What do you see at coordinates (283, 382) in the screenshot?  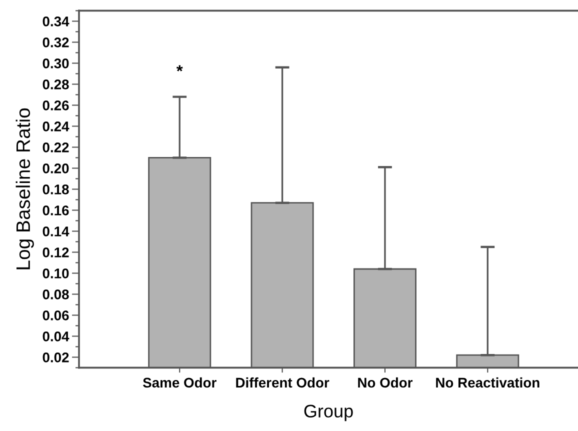 I see `x-tick-label: Different Odor` at bounding box center [283, 382].